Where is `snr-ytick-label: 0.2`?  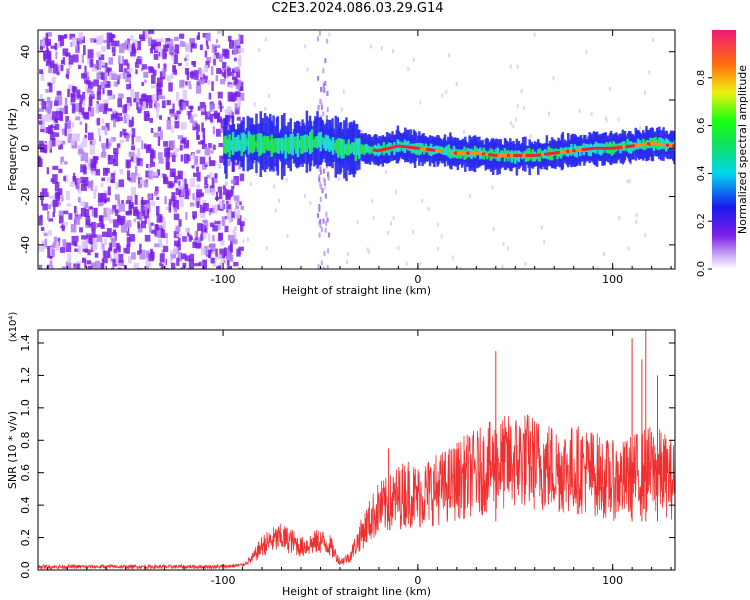 snr-ytick-label: 0.2 is located at coordinates (25, 538).